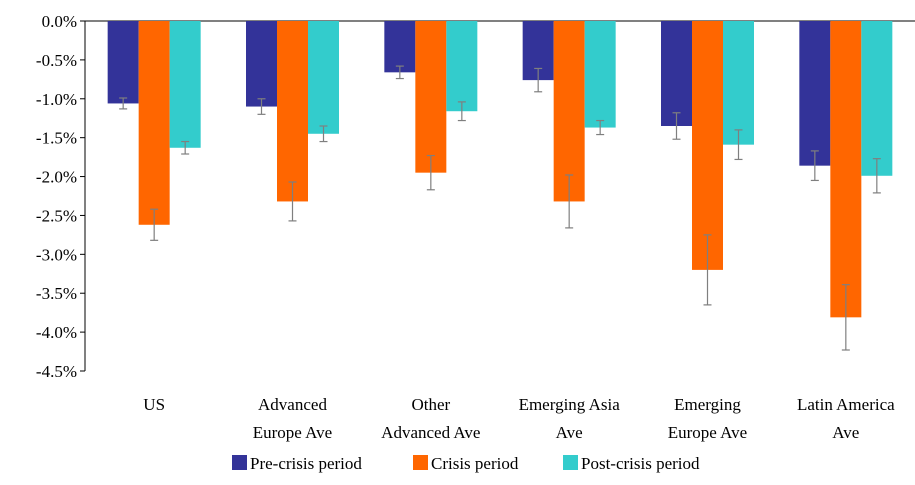 This screenshot has height=485, width=915. Describe the element at coordinates (56, 332) in the screenshot. I see `y-tick-label: -4.0%` at that location.